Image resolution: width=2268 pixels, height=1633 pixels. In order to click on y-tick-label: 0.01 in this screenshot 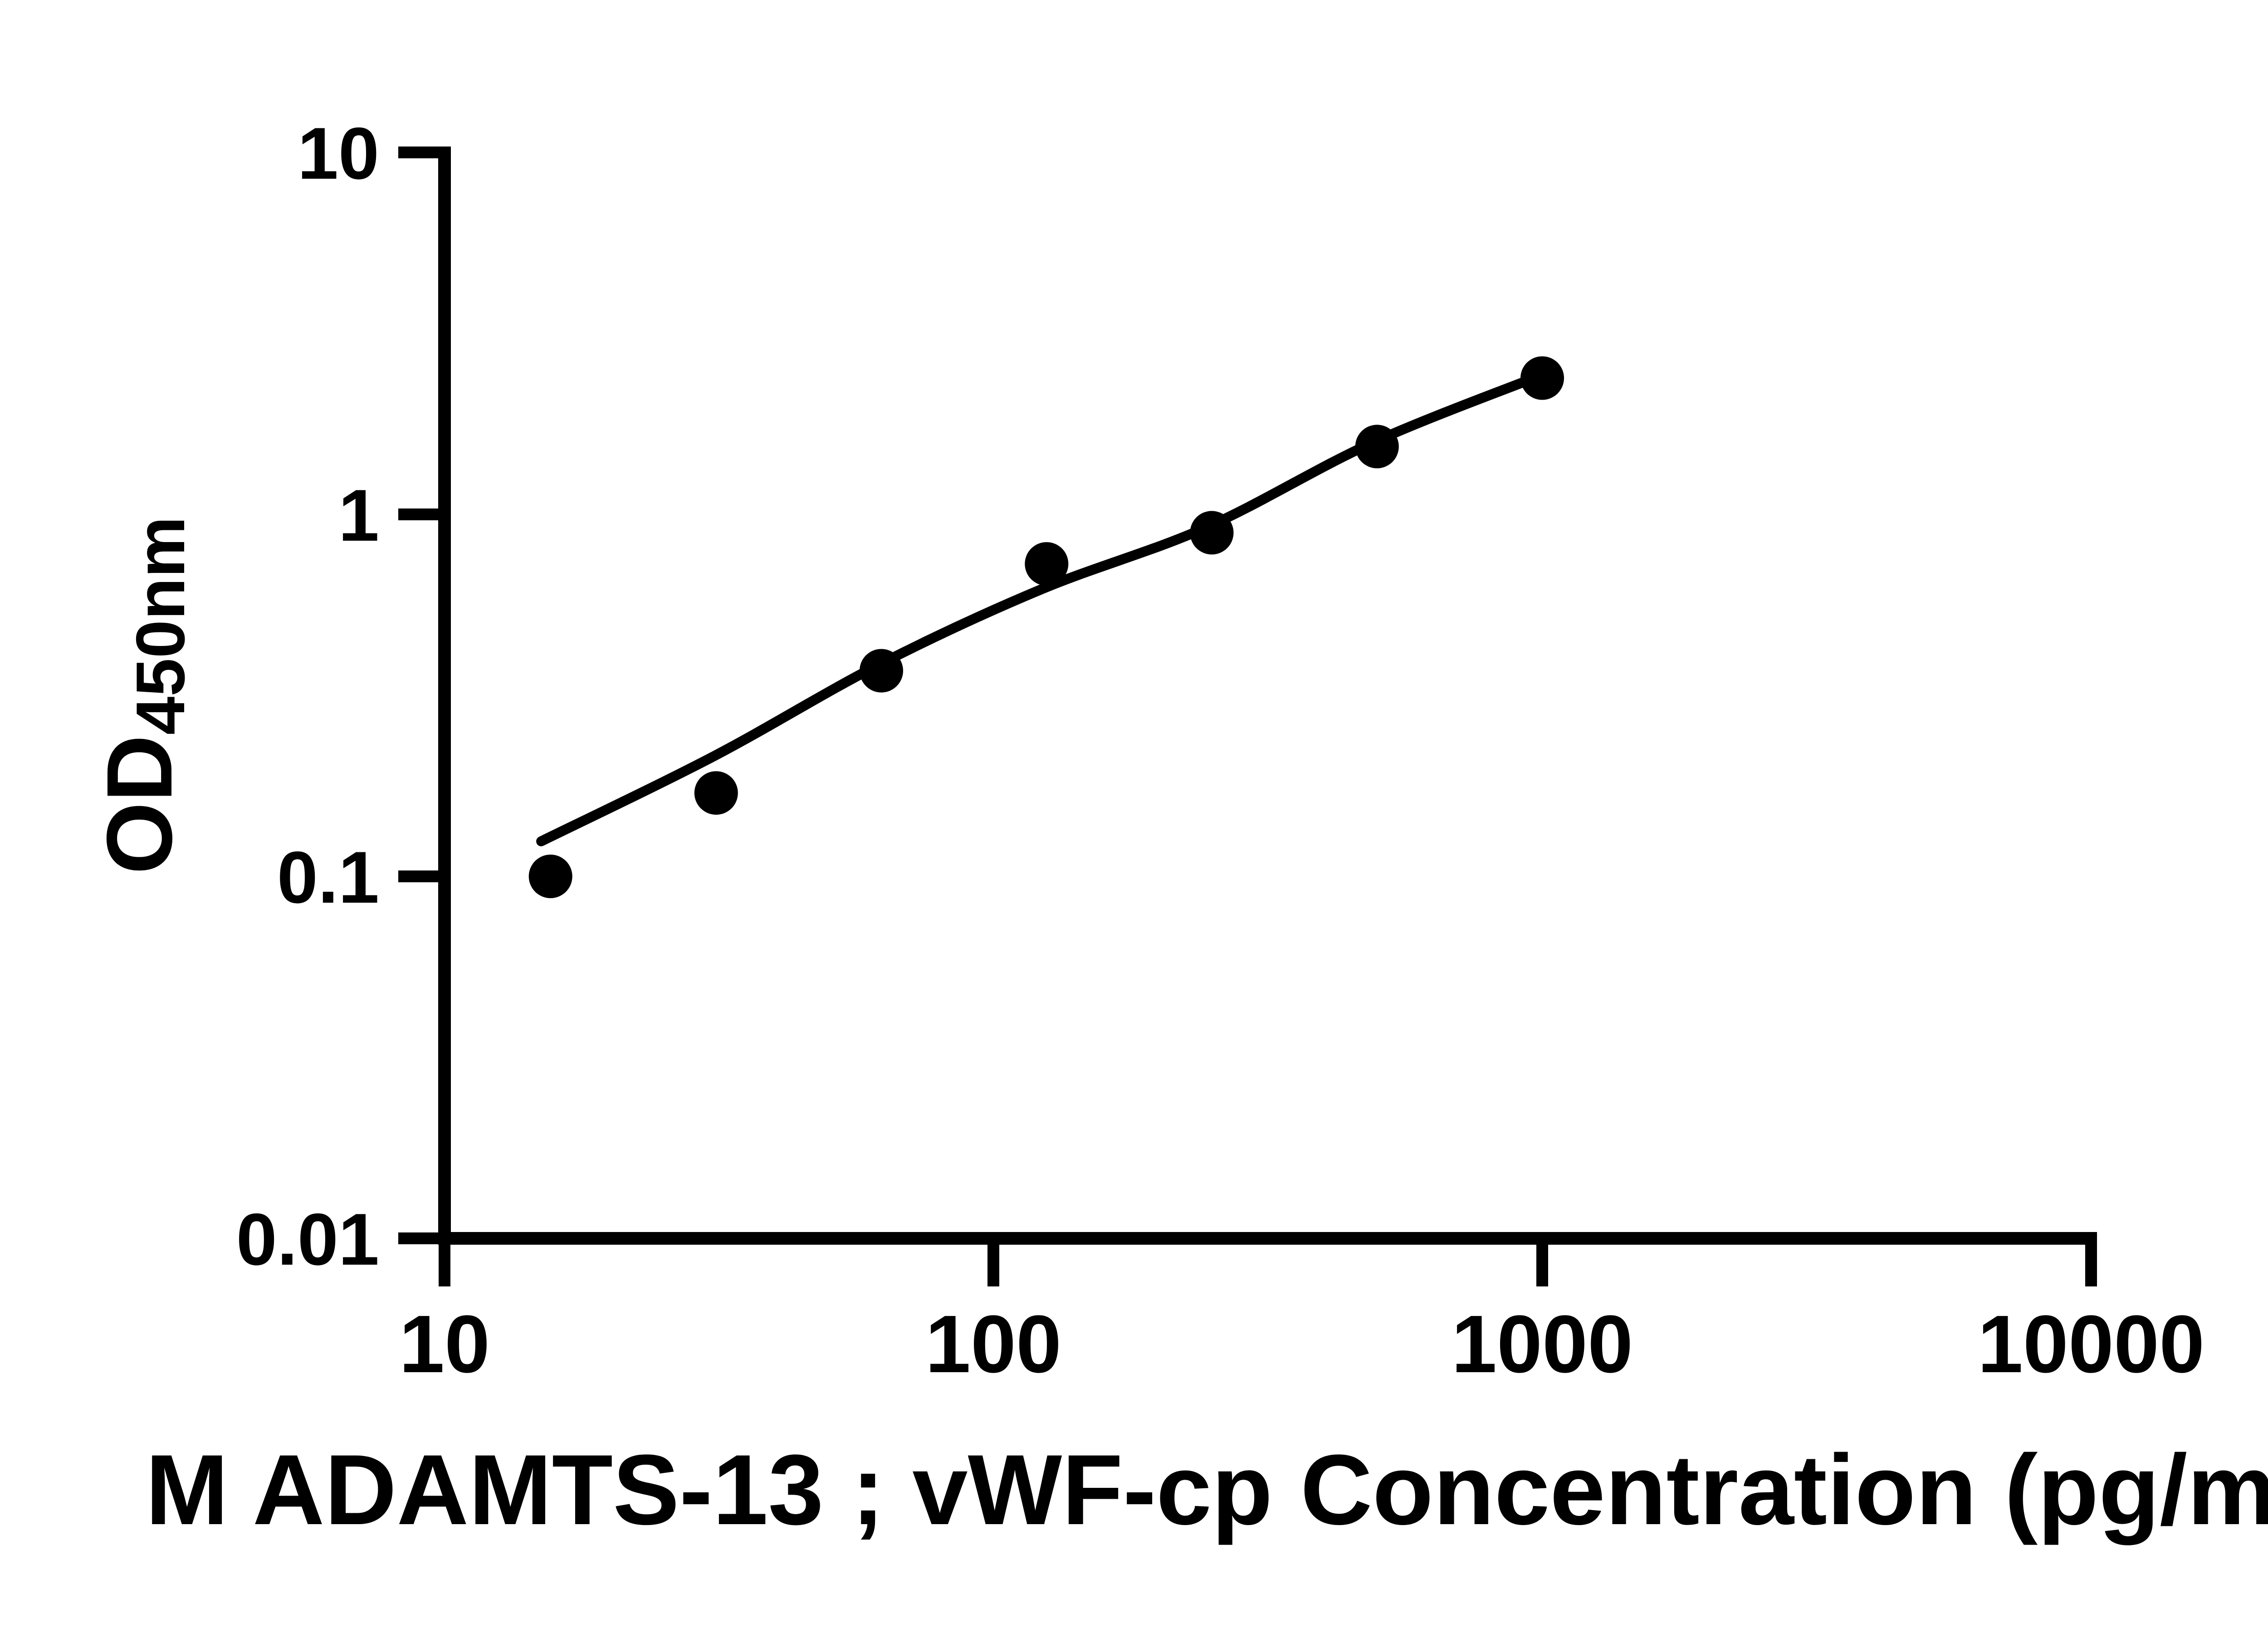, I will do `click(308, 1239)`.